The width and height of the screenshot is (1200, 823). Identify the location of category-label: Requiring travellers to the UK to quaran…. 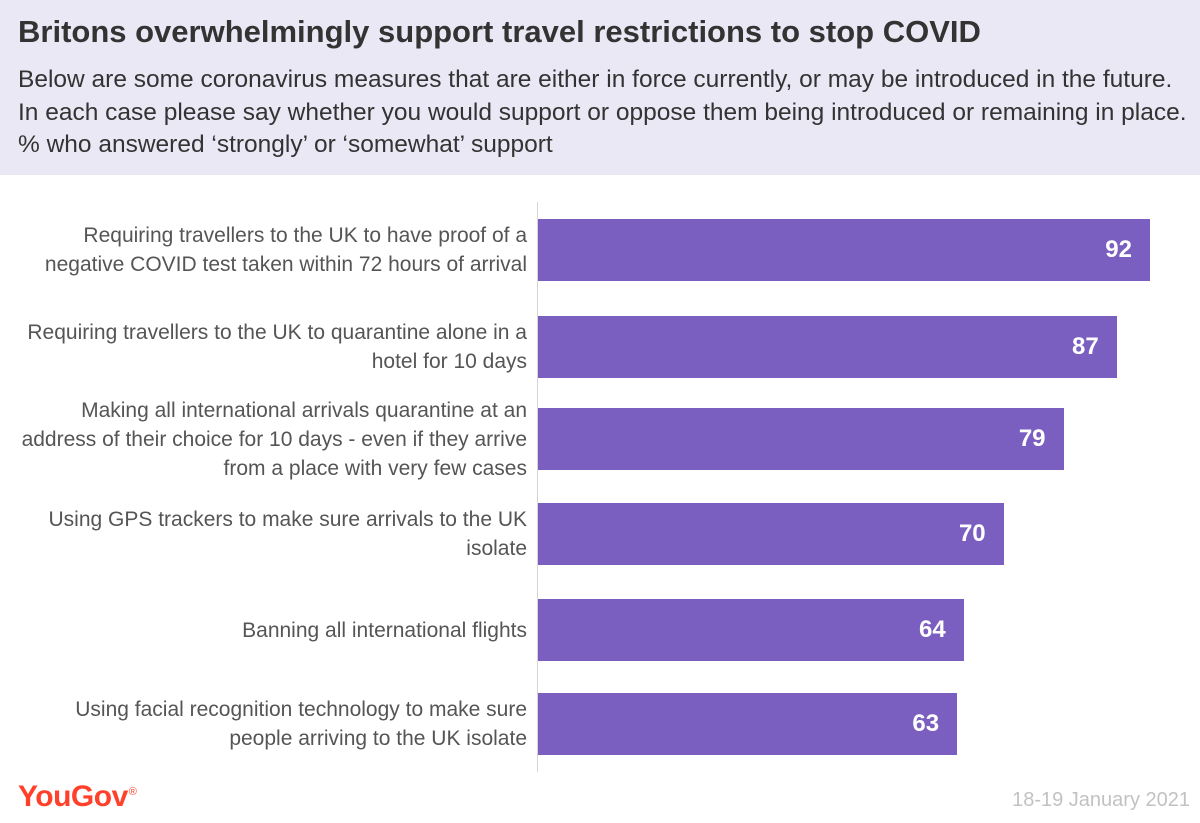
(277, 347).